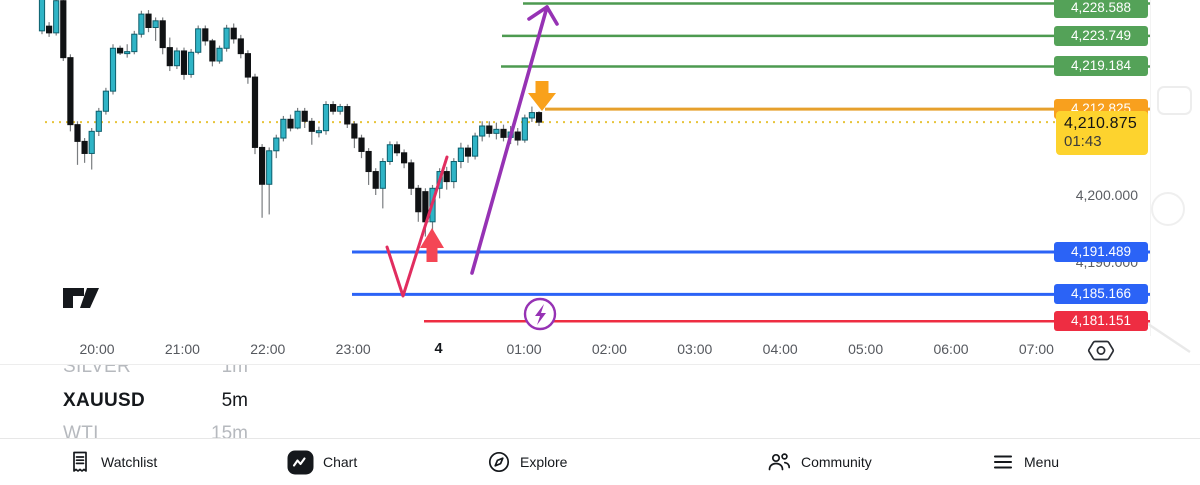 The width and height of the screenshot is (1200, 485). What do you see at coordinates (155, 371) in the screenshot?
I see `symbol-row-silver: SILVER 1m` at bounding box center [155, 371].